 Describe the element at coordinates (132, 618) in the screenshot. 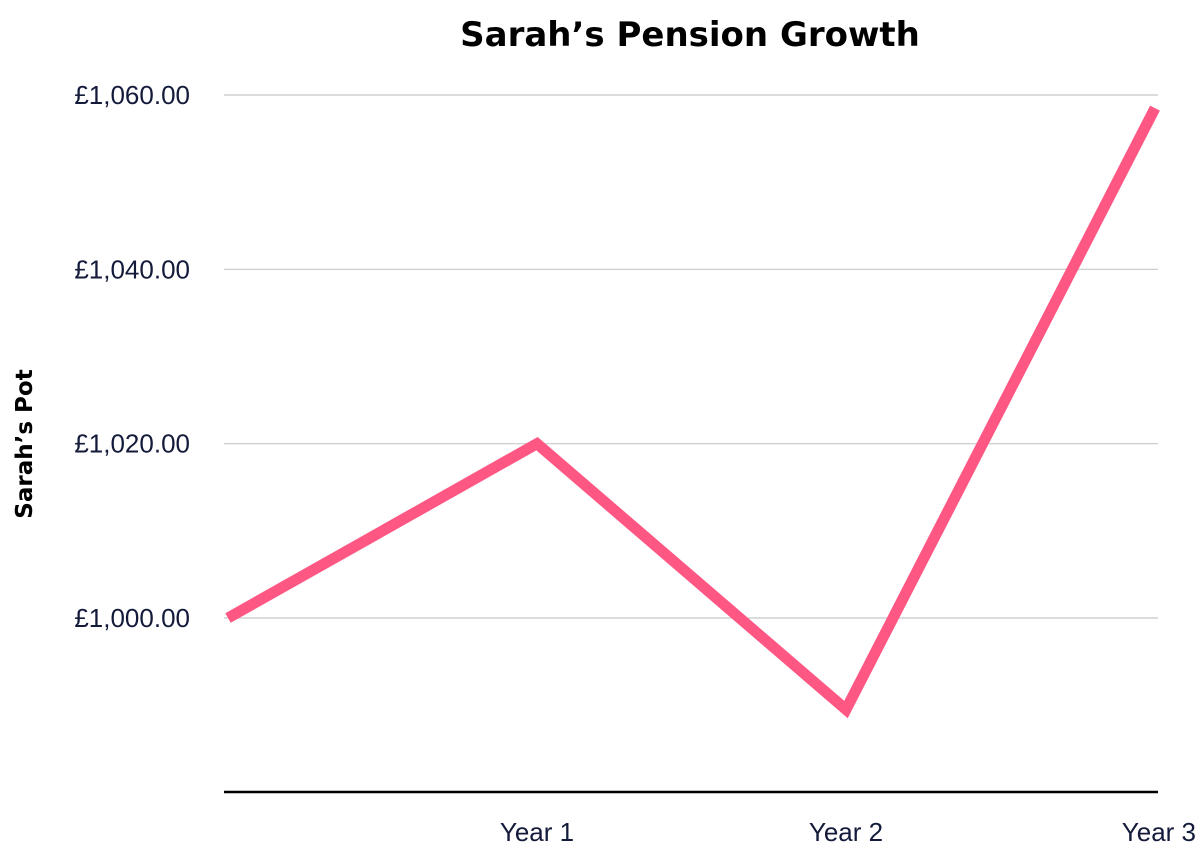

I see `y-tick-label: £1,000.00` at that location.